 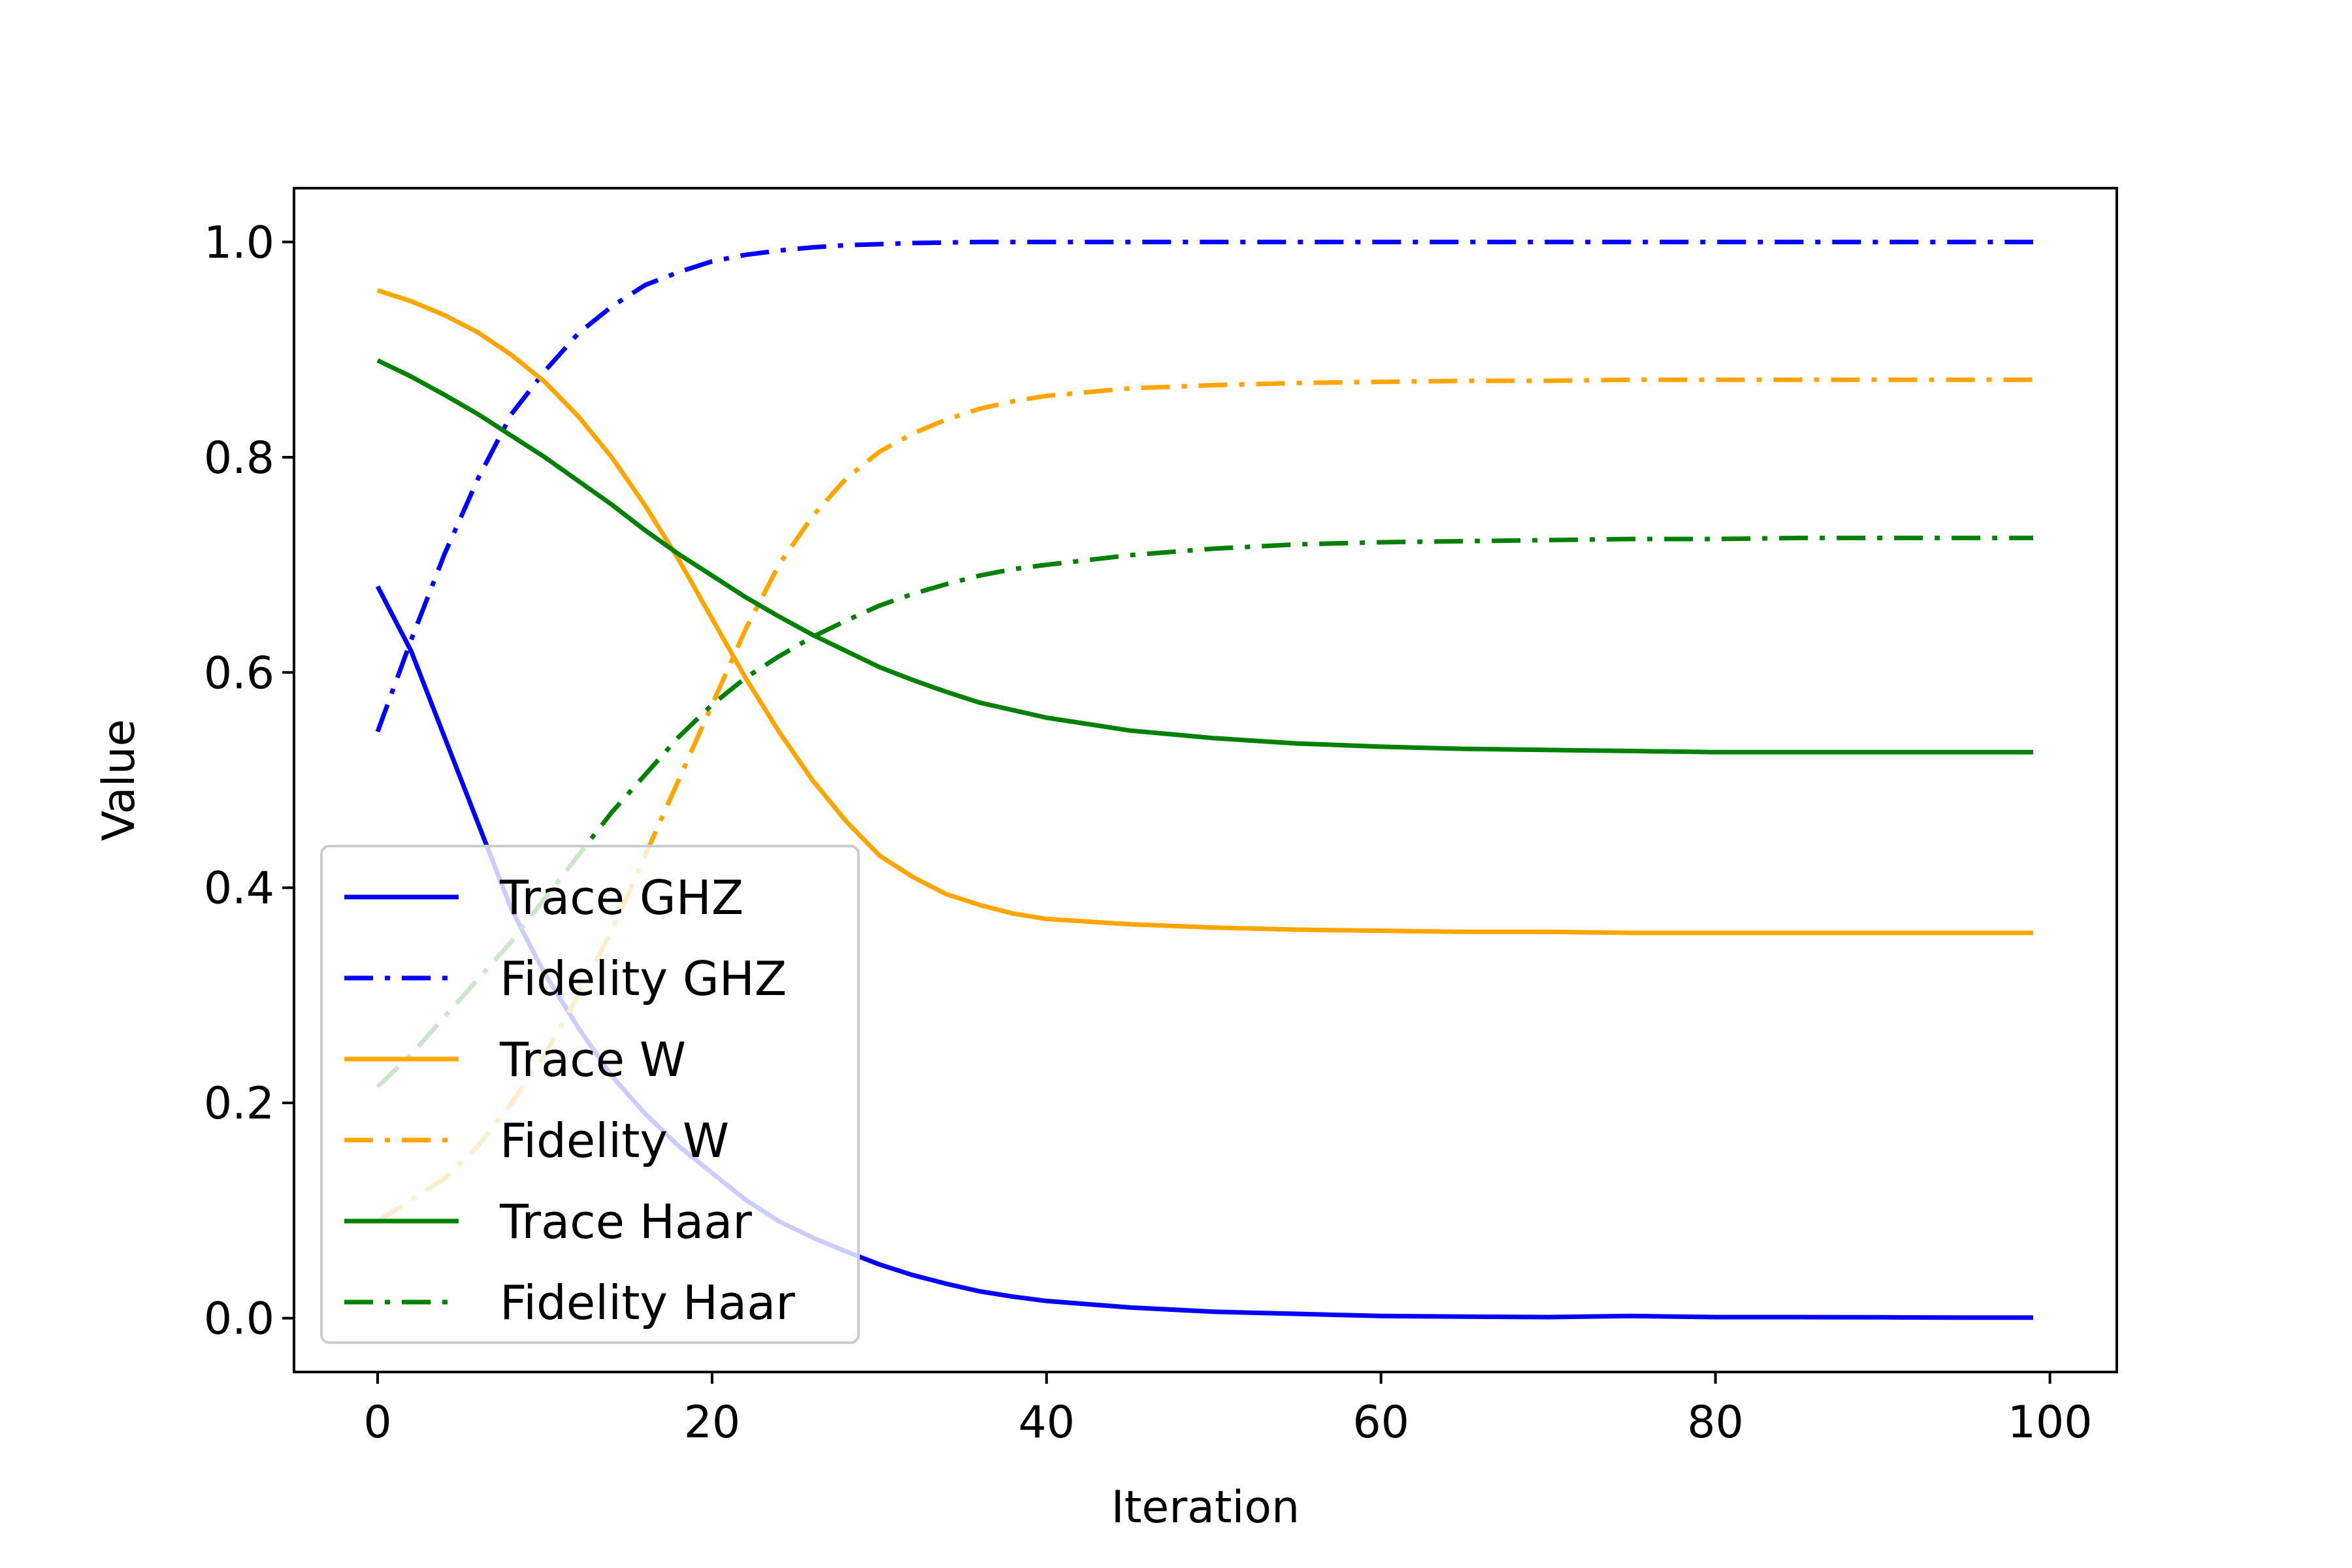 What do you see at coordinates (2050, 1422) in the screenshot?
I see `x-tick-label: 100` at bounding box center [2050, 1422].